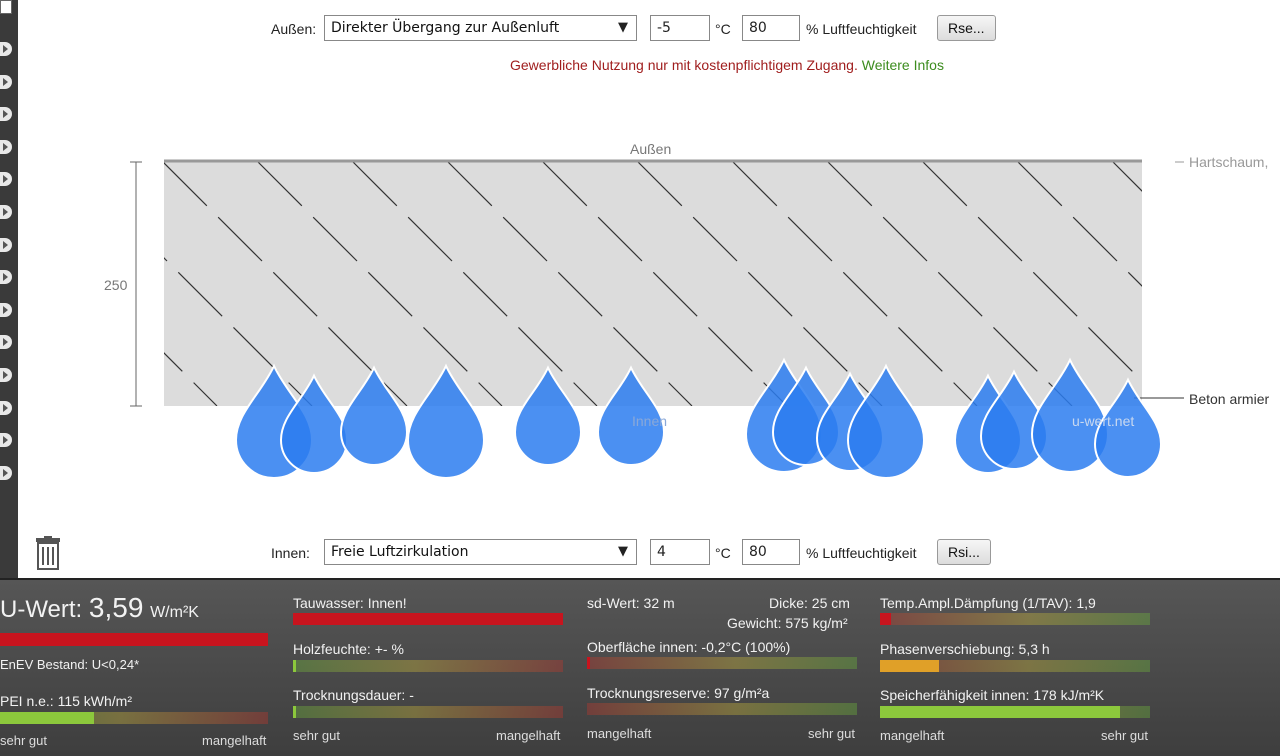 This screenshot has height=756, width=1280. What do you see at coordinates (831, 733) in the screenshot?
I see `scale-right-3: sehr gut` at bounding box center [831, 733].